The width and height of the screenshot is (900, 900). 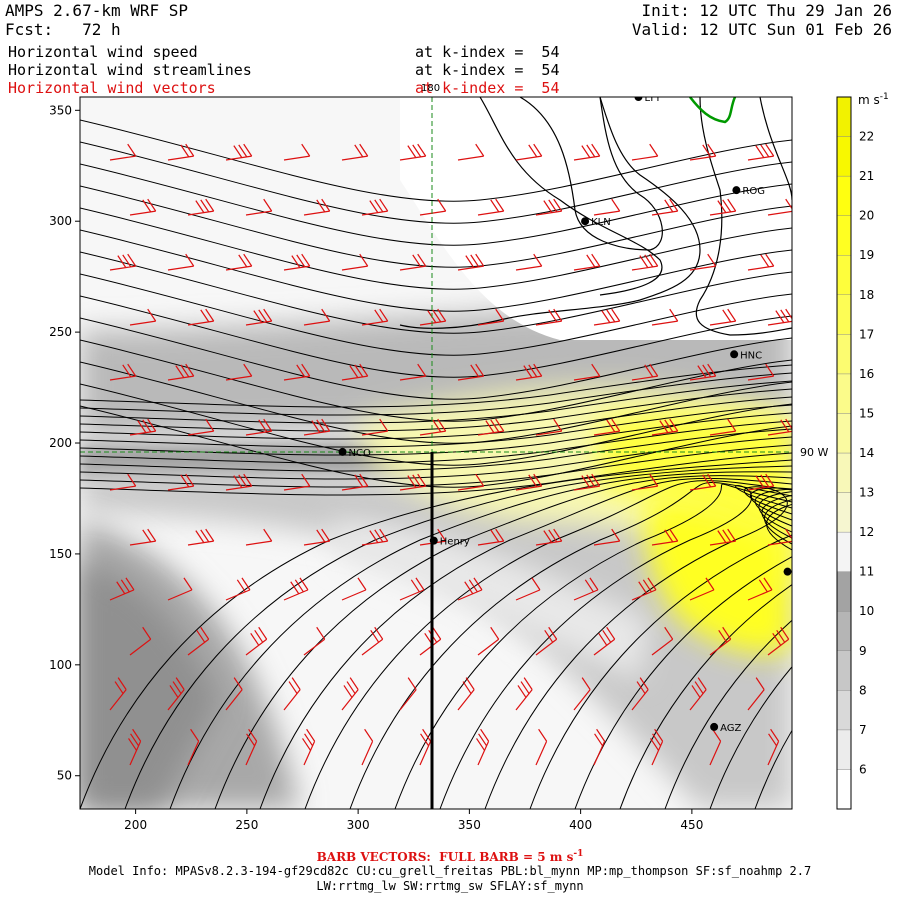 What do you see at coordinates (487, 88) in the screenshot?
I see `field-vectors-level: at k-index = 54` at bounding box center [487, 88].